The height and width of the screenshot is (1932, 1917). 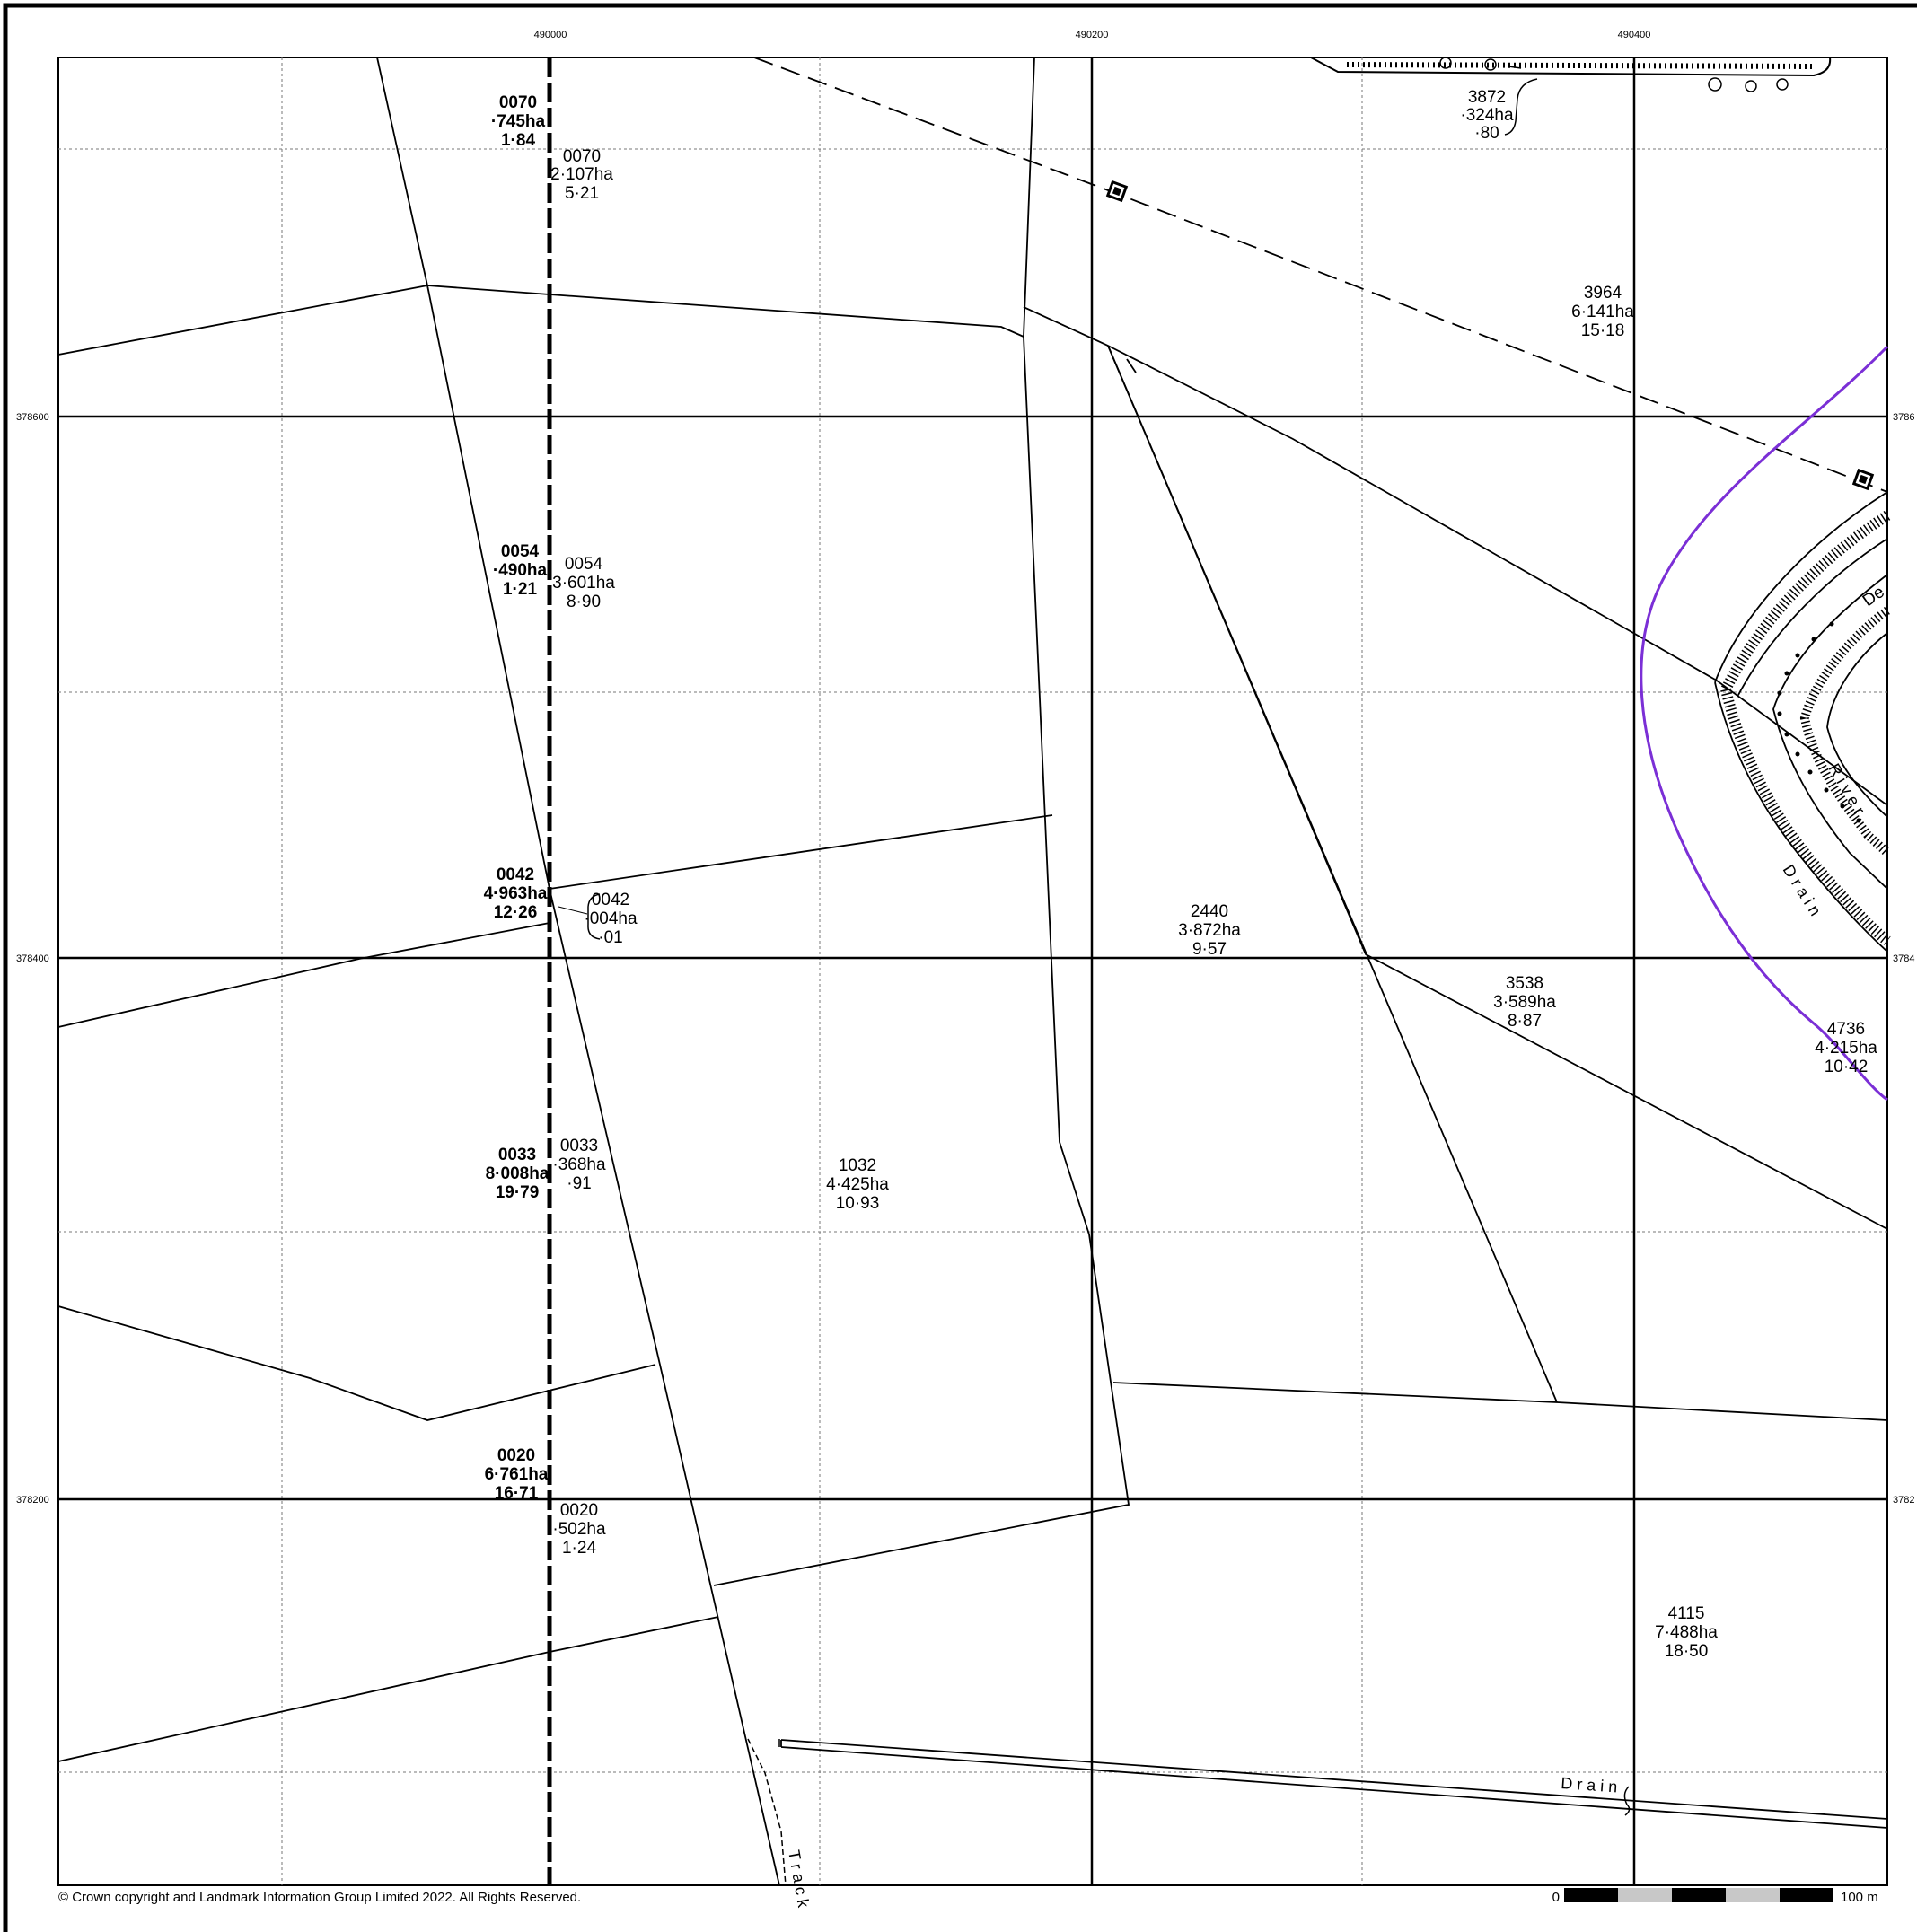 What do you see at coordinates (1603, 330) in the screenshot?
I see `parcel-acres: 15·18` at bounding box center [1603, 330].